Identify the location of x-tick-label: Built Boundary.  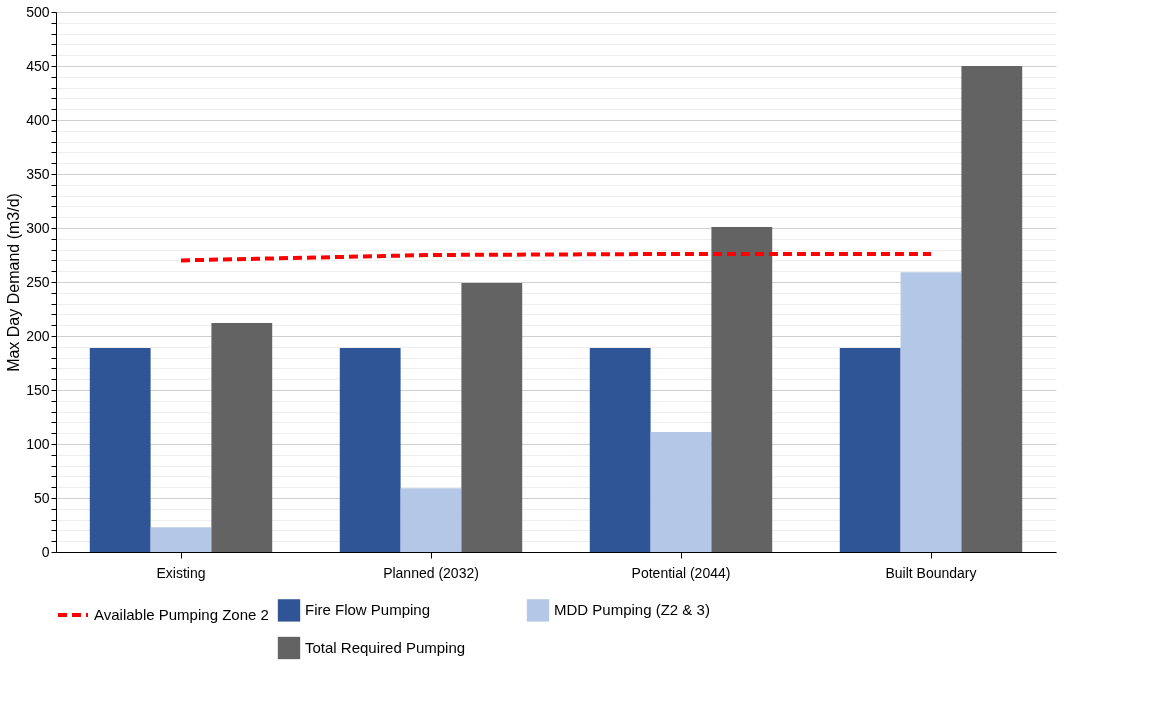
(931, 572).